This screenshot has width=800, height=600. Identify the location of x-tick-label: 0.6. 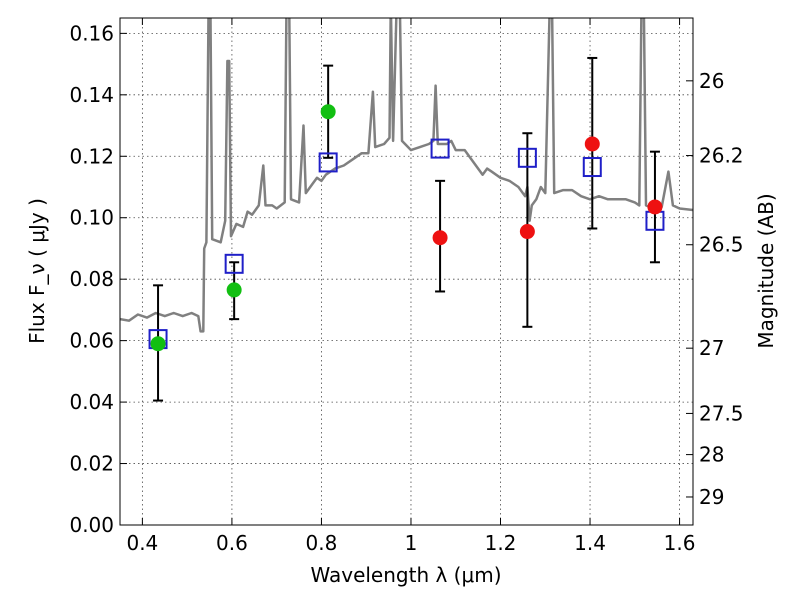
(232, 543).